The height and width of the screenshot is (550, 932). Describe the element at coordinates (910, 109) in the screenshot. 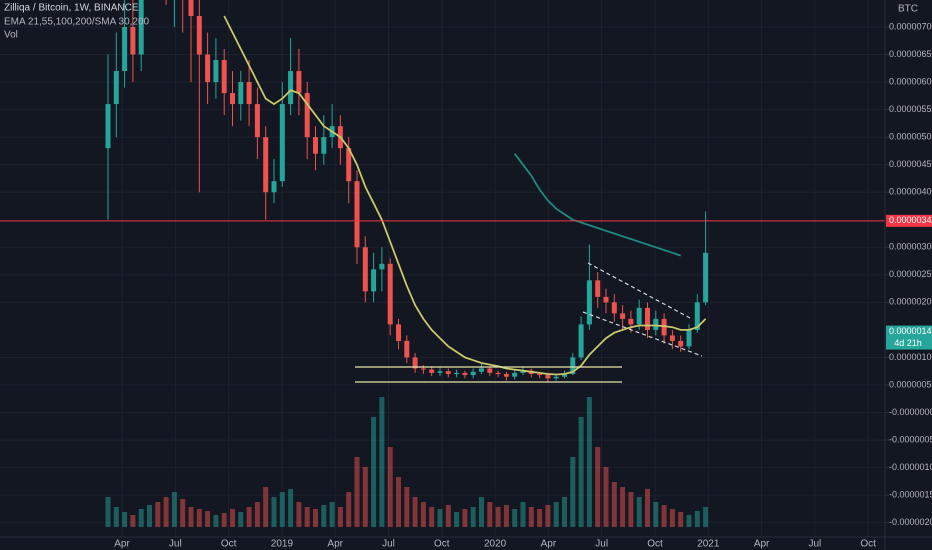

I see `y-tick-label: 0.00000550` at that location.